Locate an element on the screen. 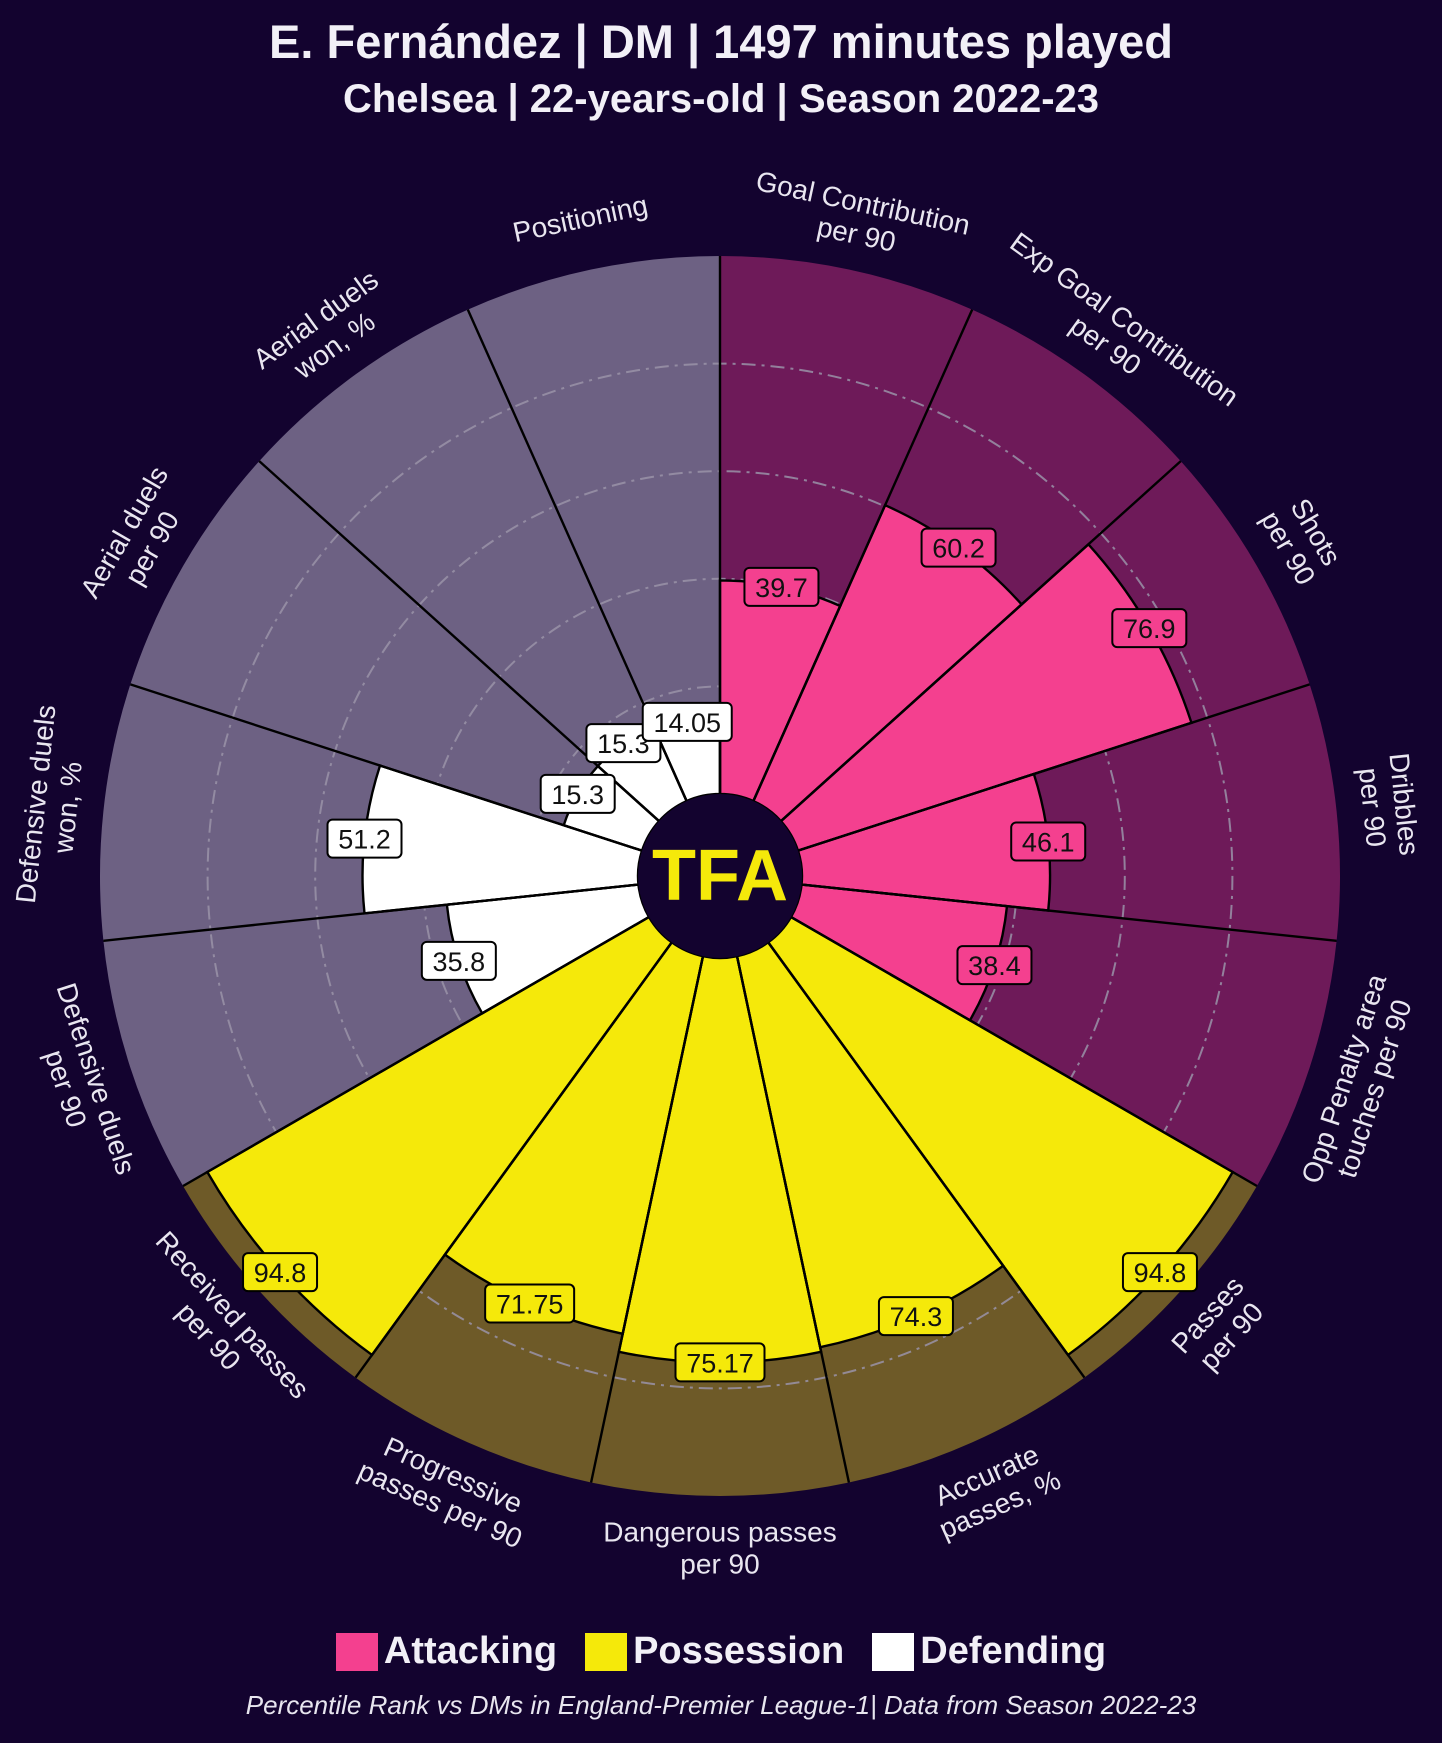 The image size is (1442, 1743). value-label: 76.9 is located at coordinates (1149, 628).